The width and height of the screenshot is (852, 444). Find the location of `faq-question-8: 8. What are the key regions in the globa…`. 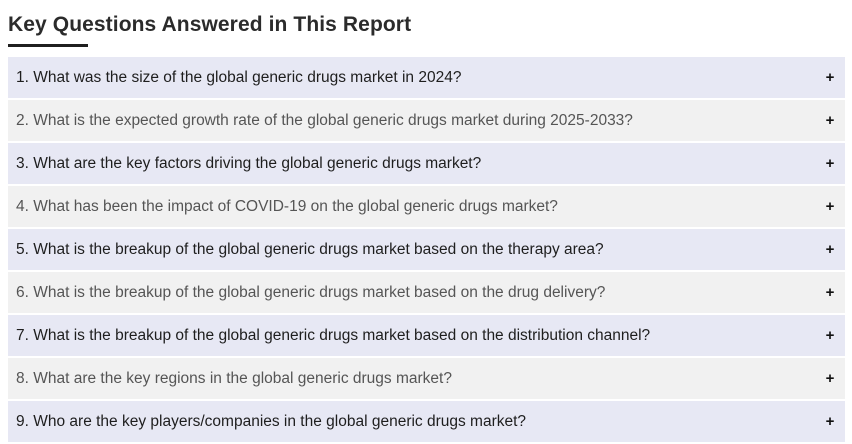

faq-question-8: 8. What are the key regions in the globa… is located at coordinates (234, 378).